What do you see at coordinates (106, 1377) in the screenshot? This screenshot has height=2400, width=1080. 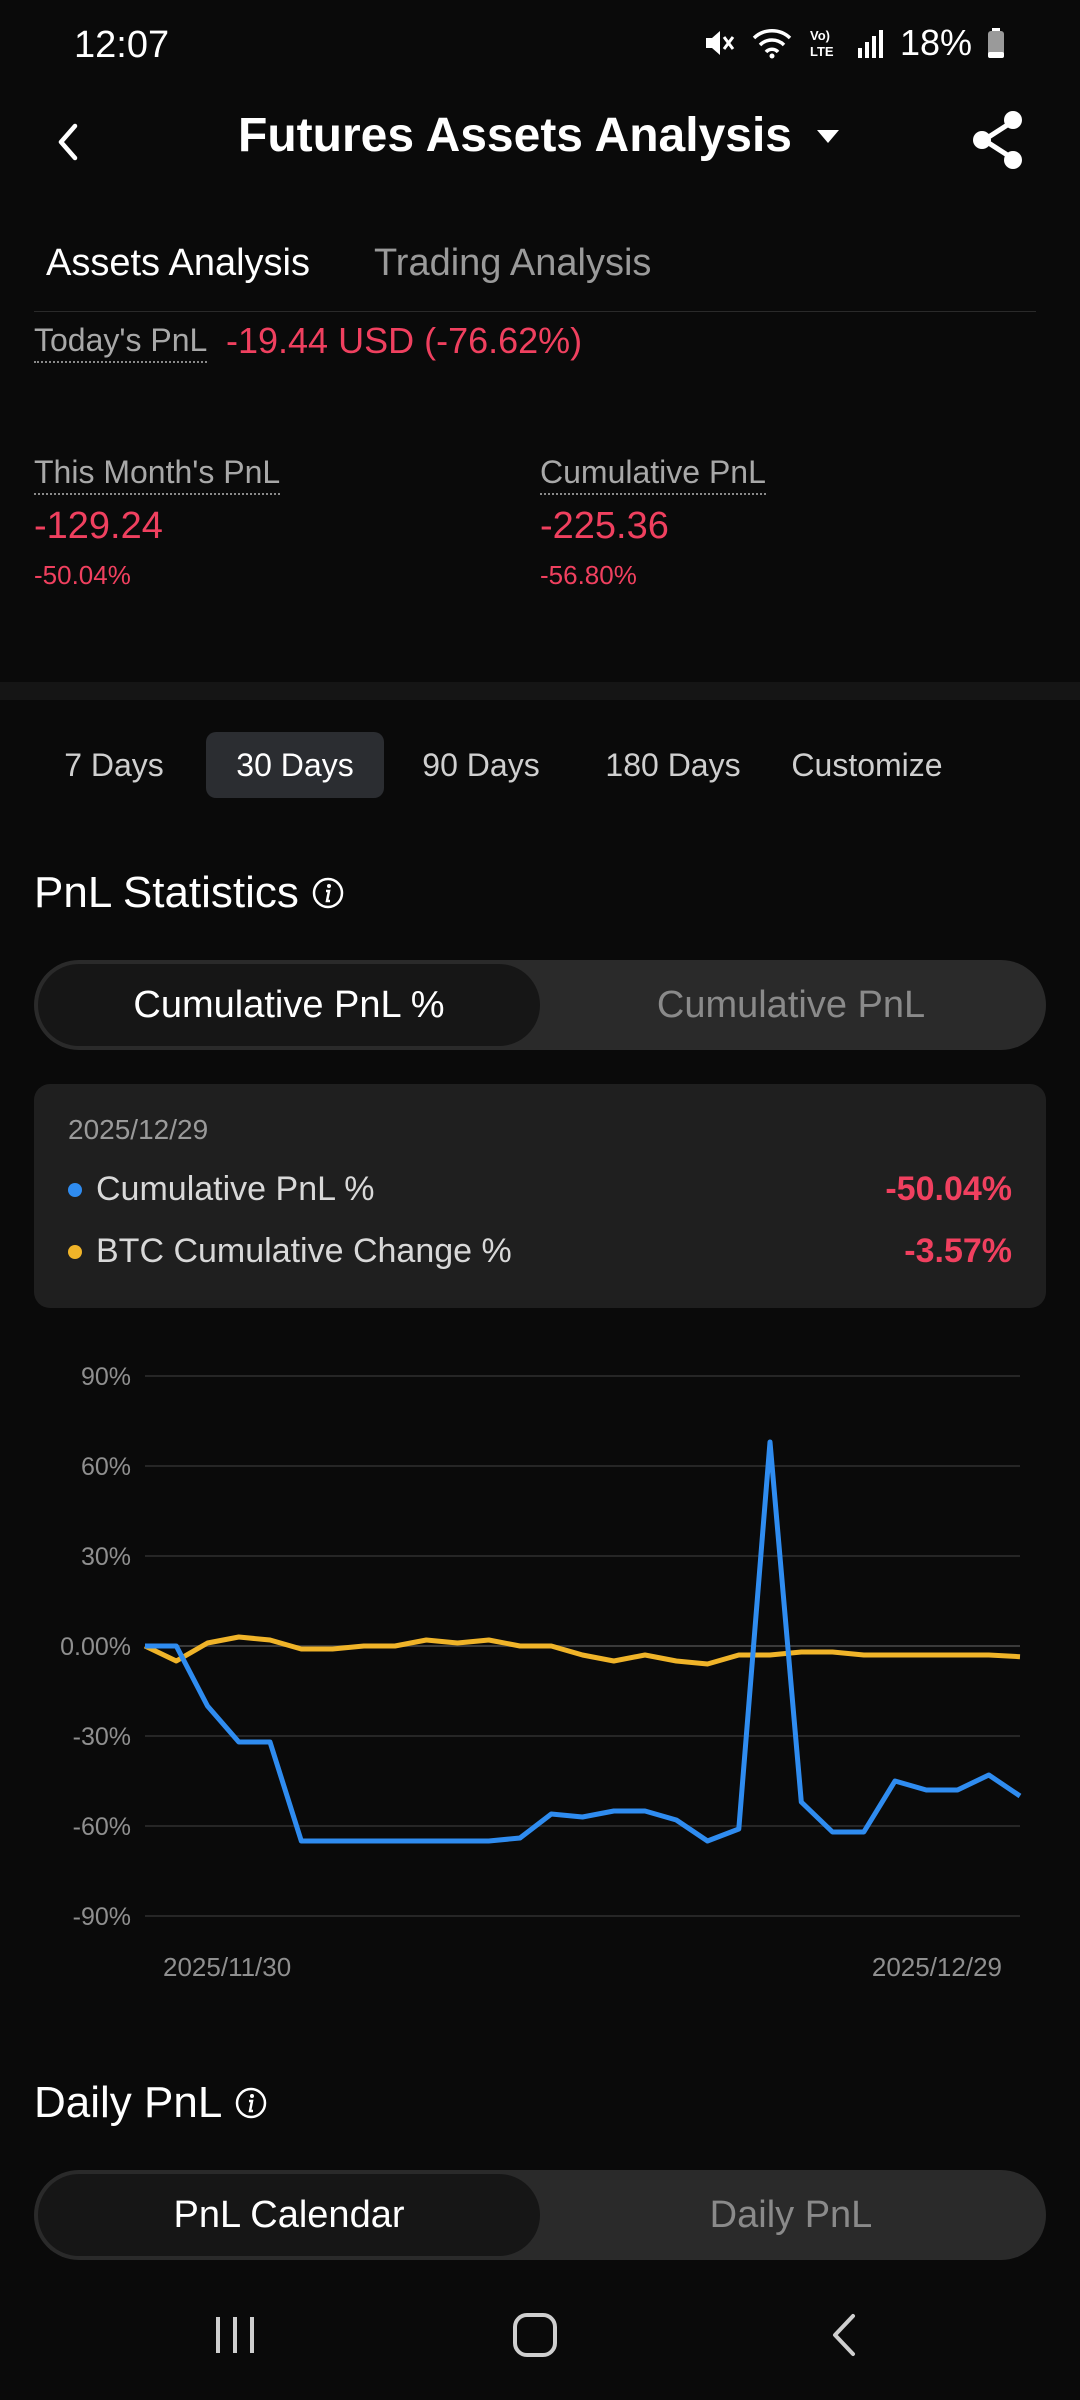 I see `y-tick-label: 90%` at bounding box center [106, 1377].